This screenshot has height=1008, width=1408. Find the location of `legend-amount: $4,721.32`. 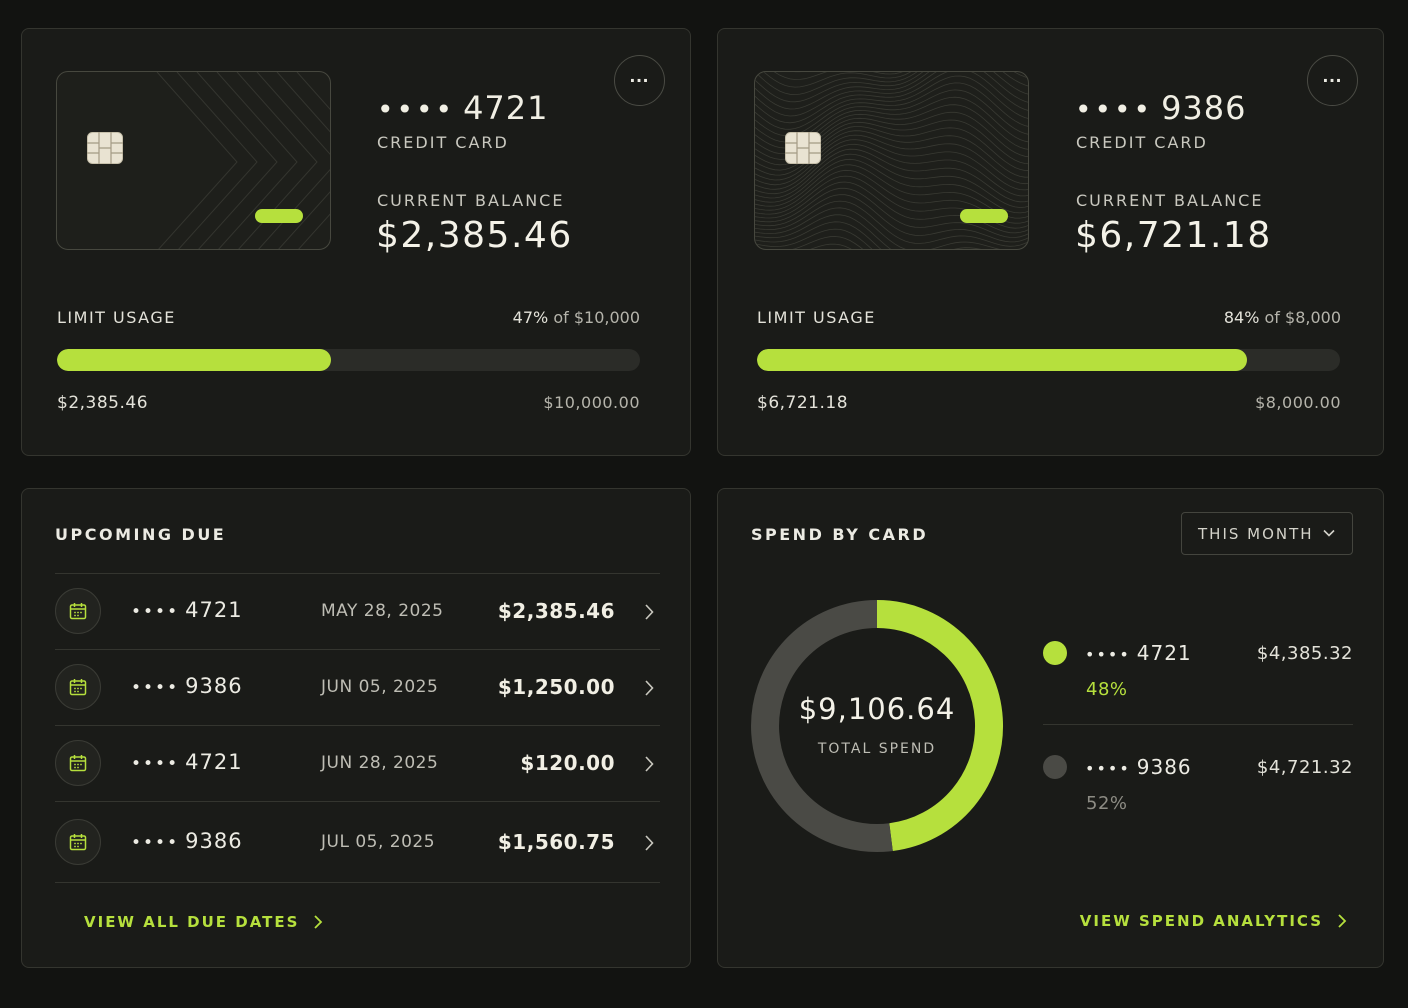

legend-amount: $4,721.32 is located at coordinates (1304, 767).